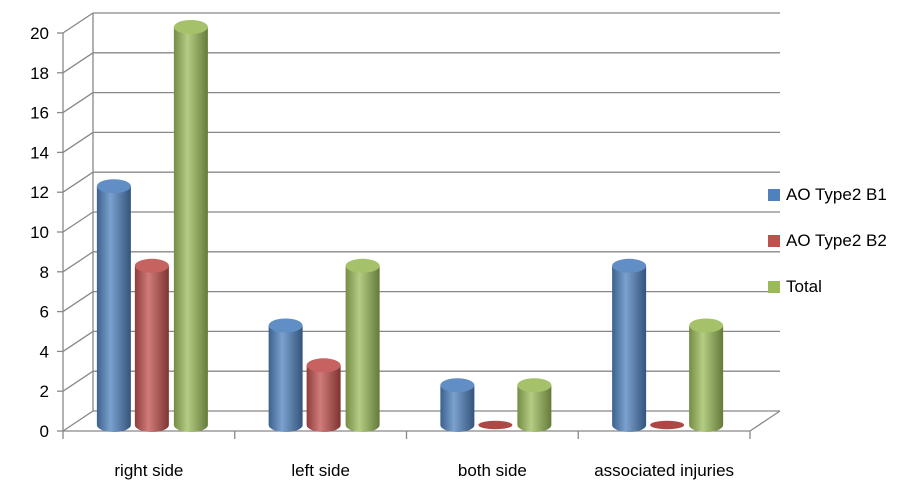  What do you see at coordinates (804, 286) in the screenshot?
I see `legend-label: Total` at bounding box center [804, 286].